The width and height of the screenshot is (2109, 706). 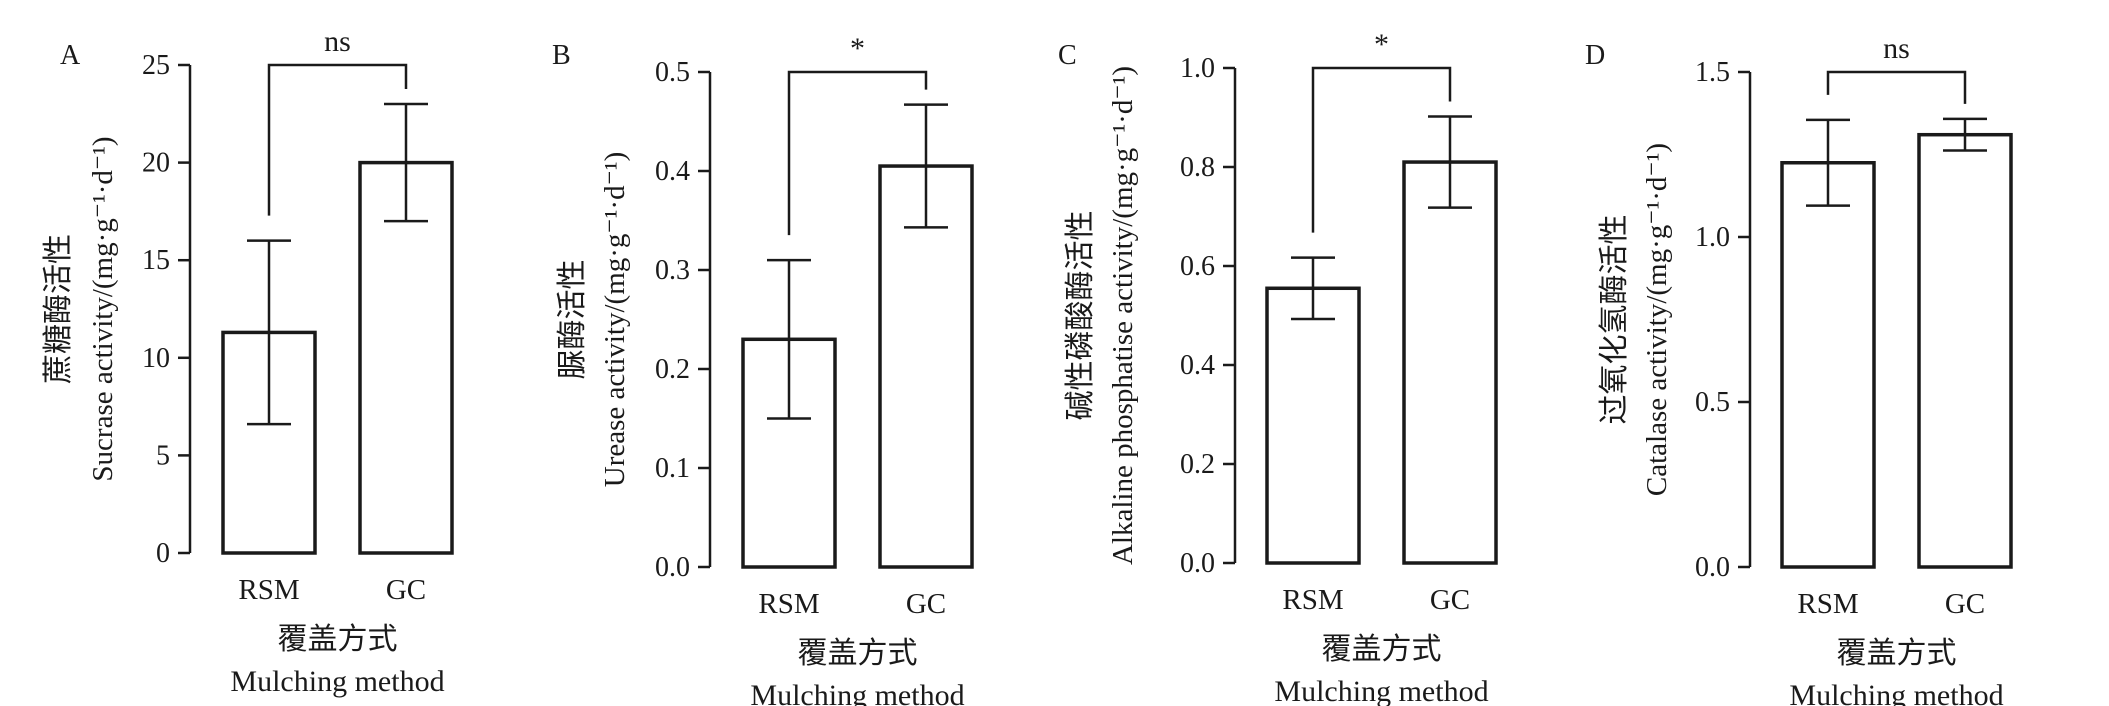 I want to click on panel-label: A, so click(x=70, y=55).